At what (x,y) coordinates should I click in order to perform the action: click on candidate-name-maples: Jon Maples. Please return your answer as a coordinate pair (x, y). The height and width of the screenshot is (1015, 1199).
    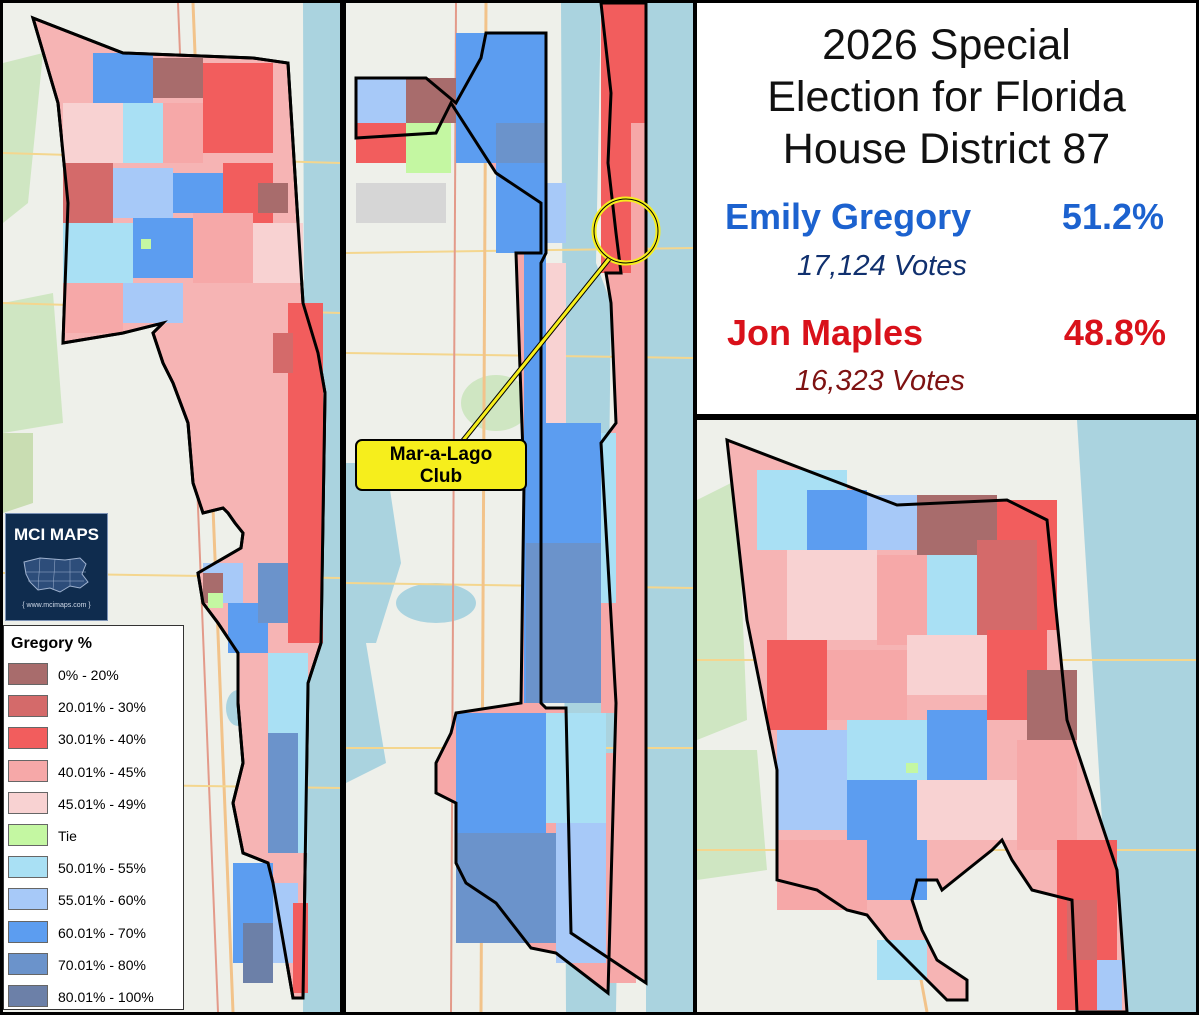
    Looking at the image, I should click on (825, 332).